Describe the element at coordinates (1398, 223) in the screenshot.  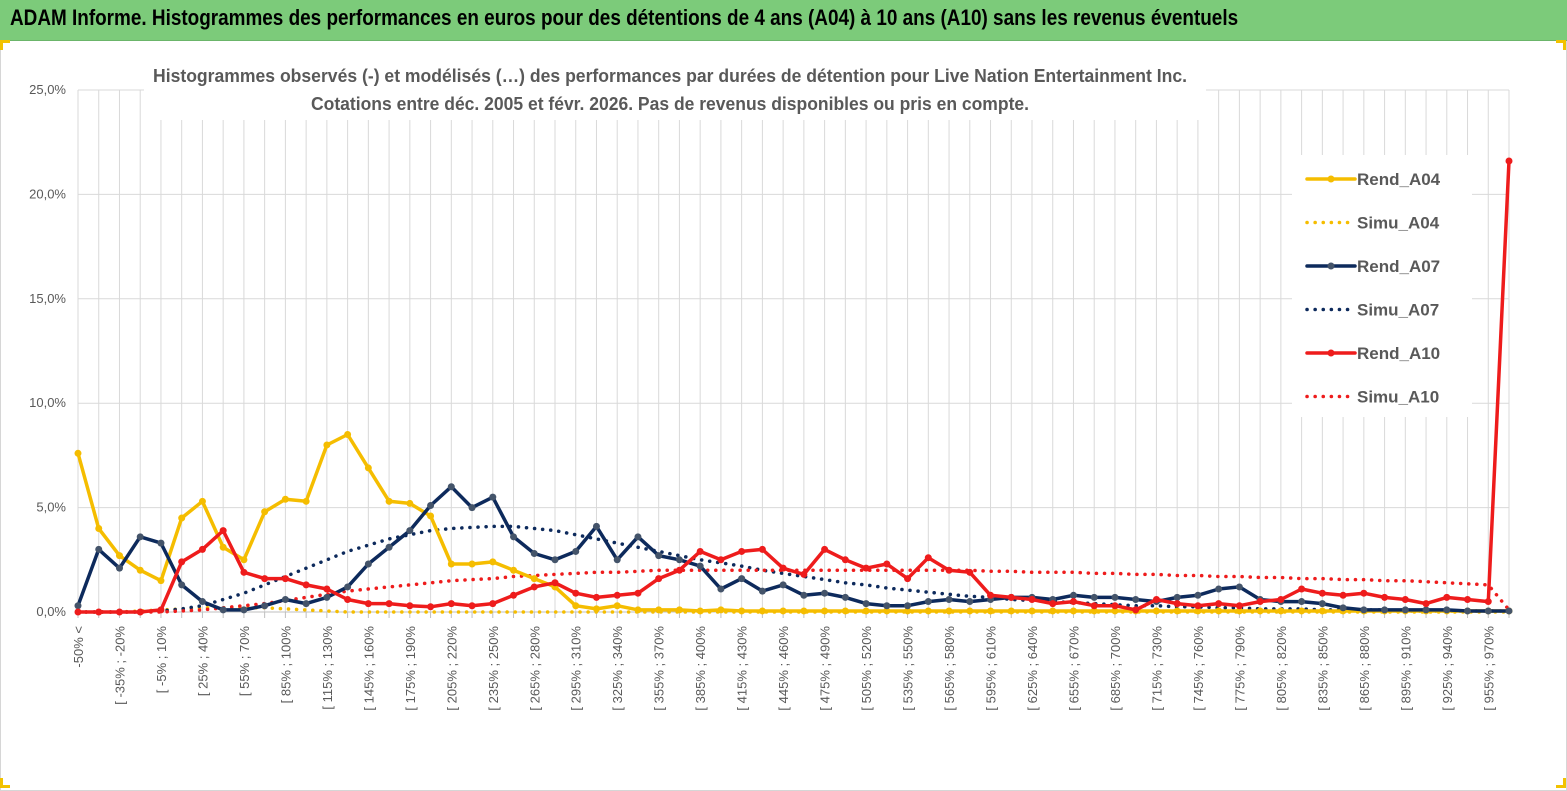
I see `legend-label-simu_a04: Simu_A04` at that location.